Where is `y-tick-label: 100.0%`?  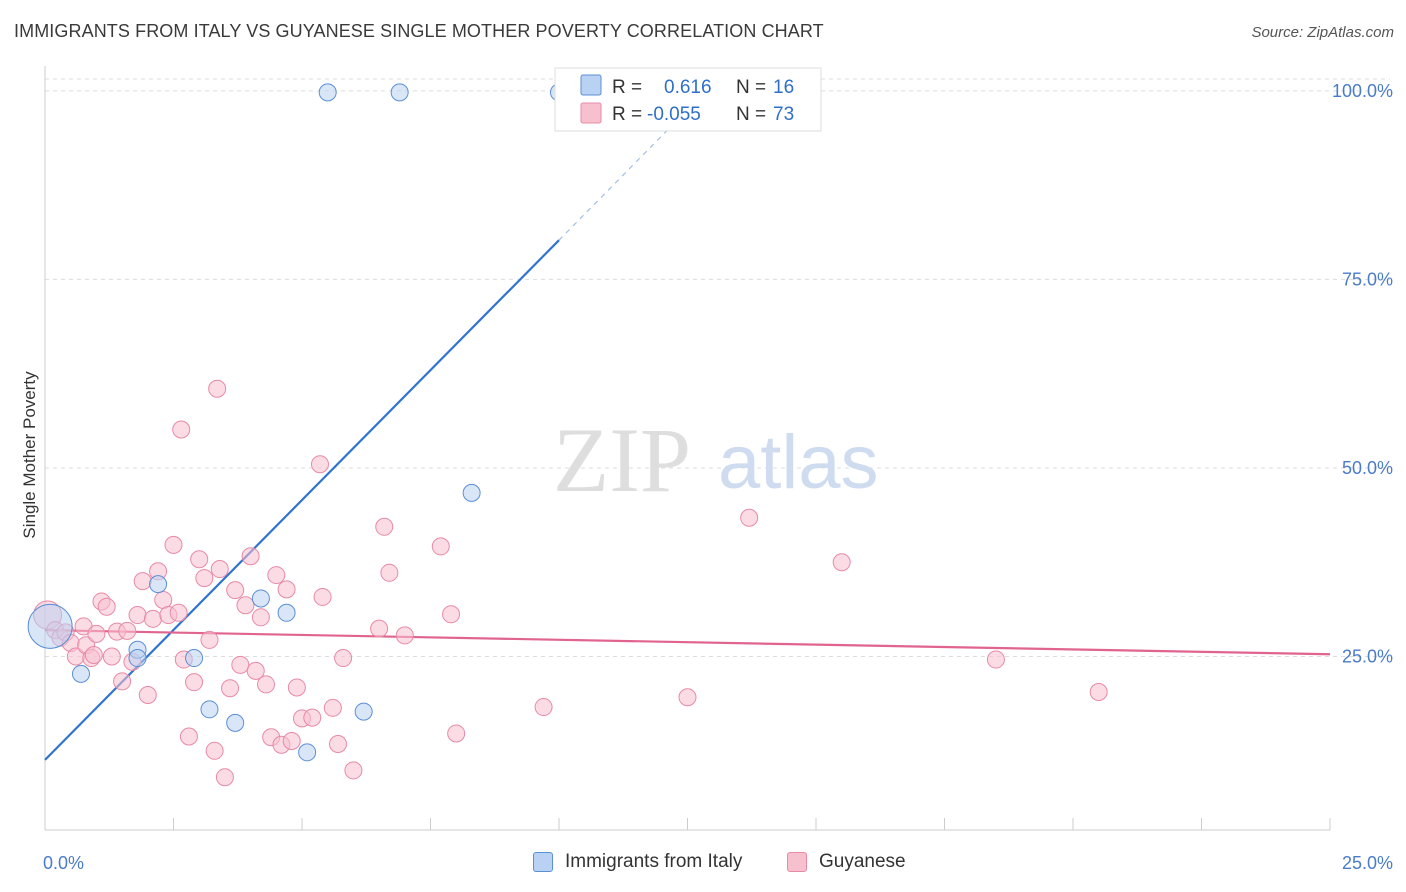
y-tick-label: 100.0% is located at coordinates (1362, 91).